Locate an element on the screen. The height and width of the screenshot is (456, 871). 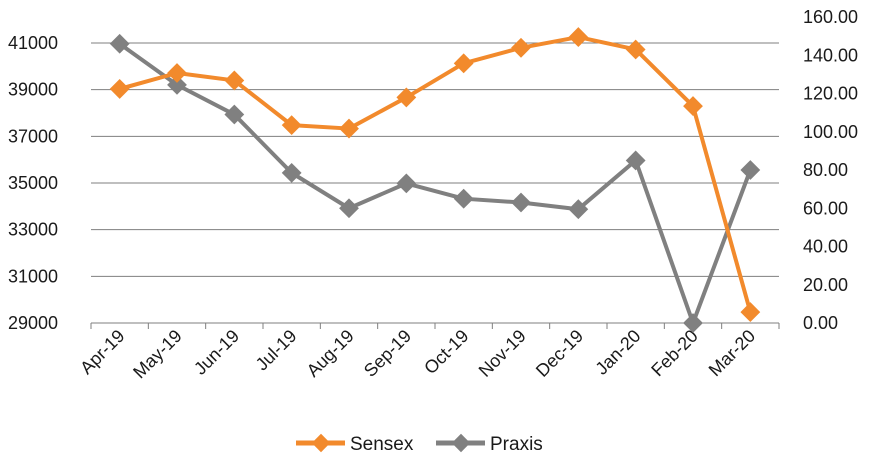
left-tick-label: 39000 is located at coordinates (33, 90).